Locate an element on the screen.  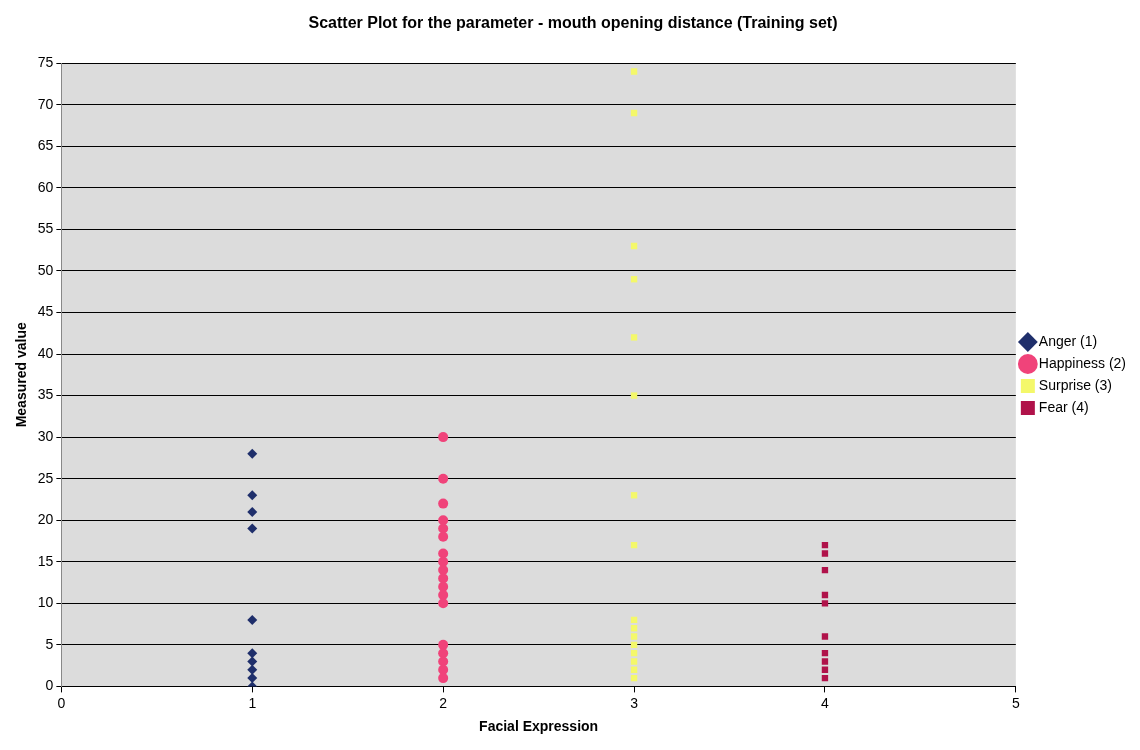
y-tick-label: 55 is located at coordinates (45, 228).